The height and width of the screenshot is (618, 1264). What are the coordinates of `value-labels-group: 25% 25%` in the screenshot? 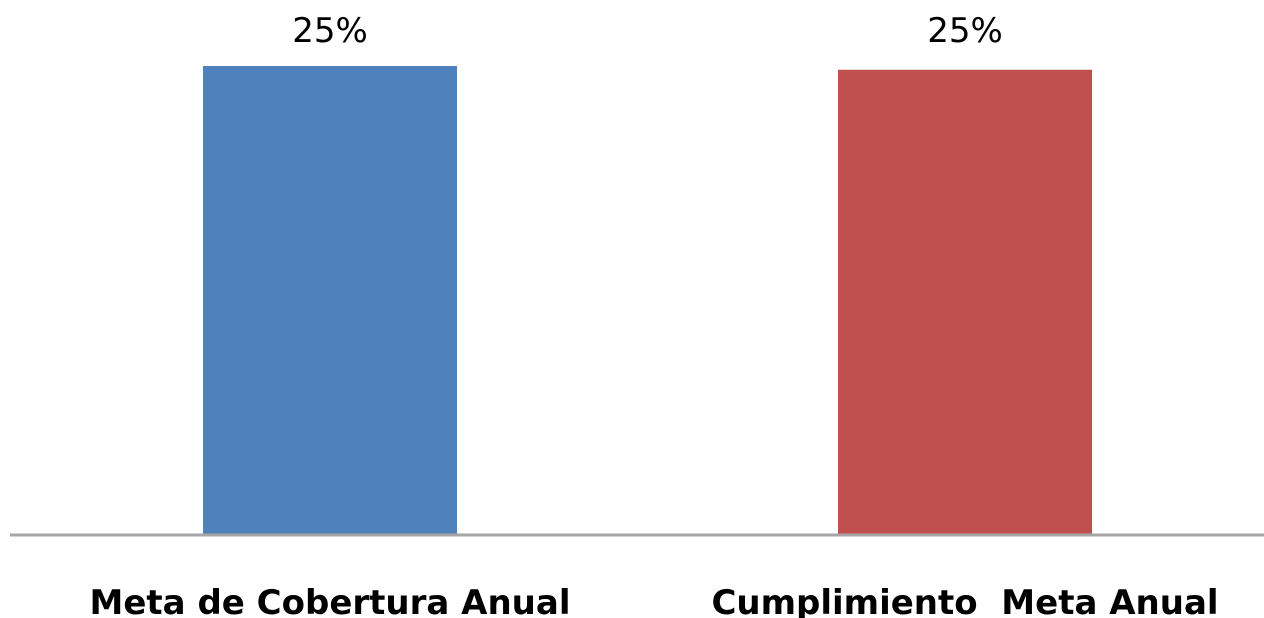 It's located at (647, 31).